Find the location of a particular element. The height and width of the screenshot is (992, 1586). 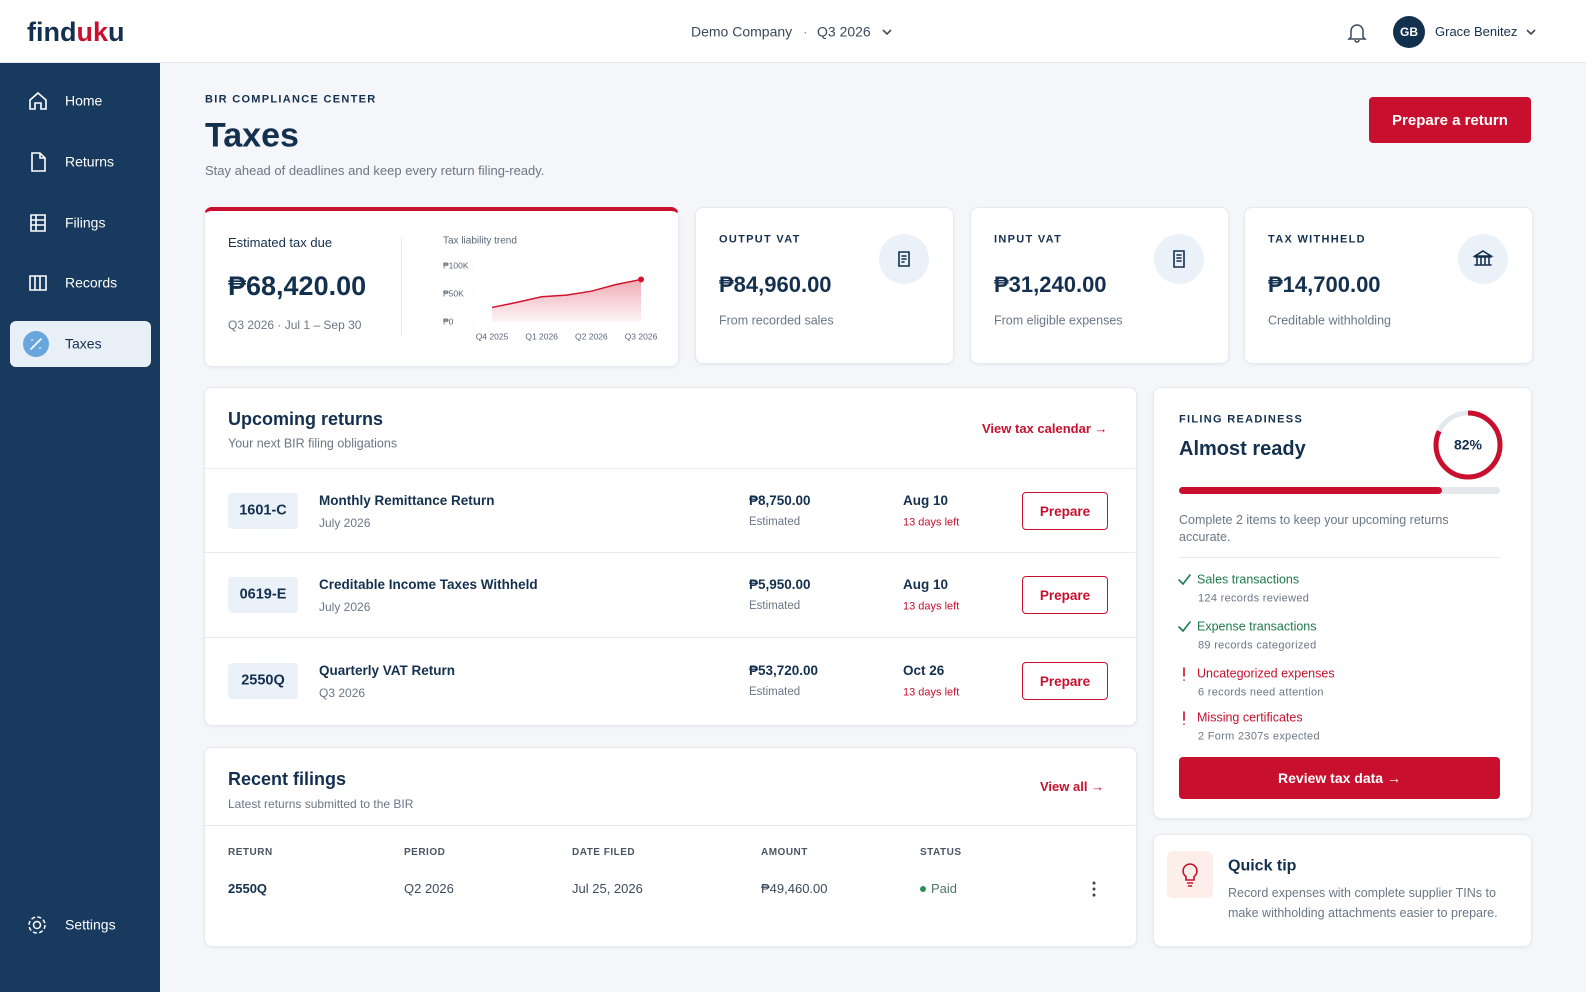

return-period: Q3 2026 is located at coordinates (342, 692).